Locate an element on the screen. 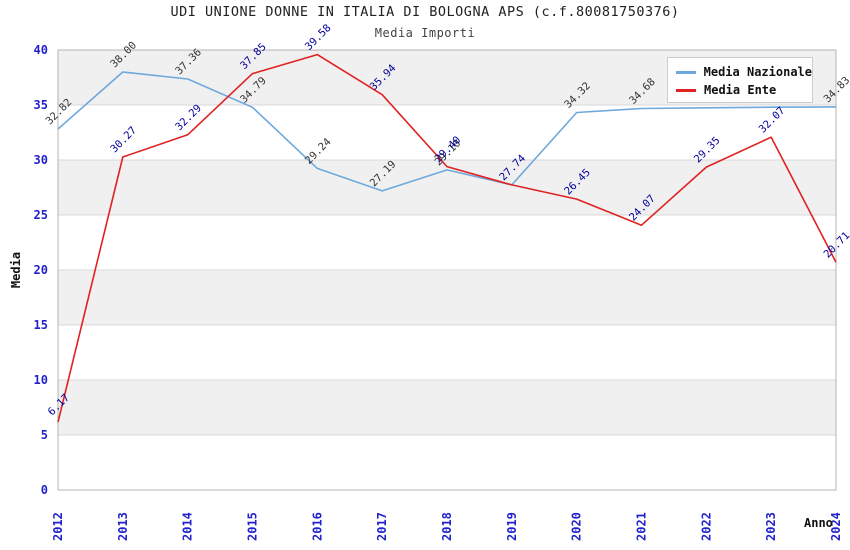 This screenshot has height=550, width=850. x-tick-label: 2015 is located at coordinates (253, 526).